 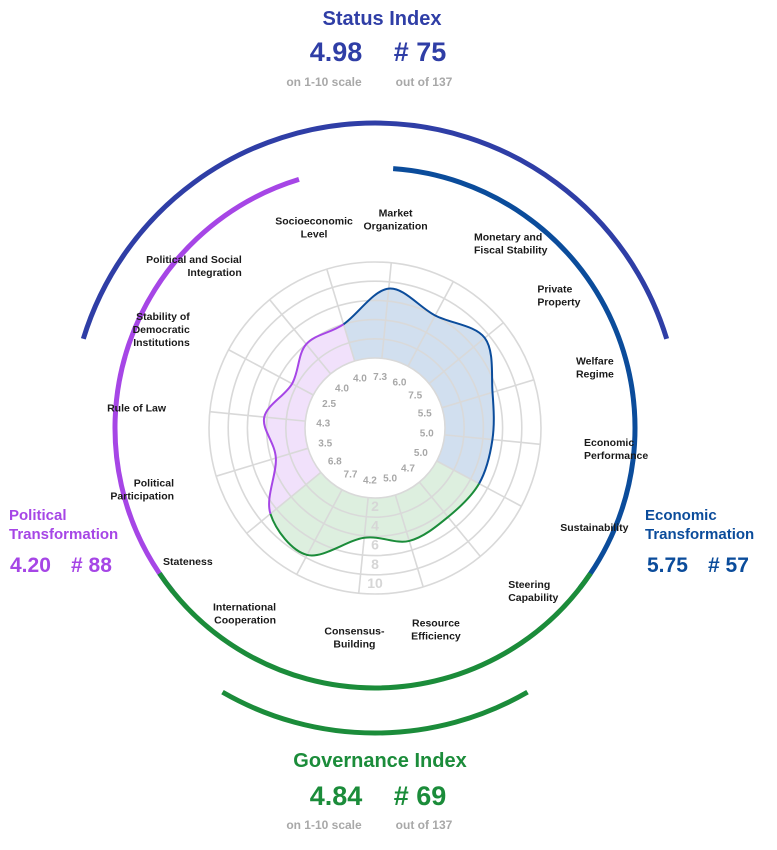 I want to click on category-label: Steering Capability, so click(x=533, y=591).